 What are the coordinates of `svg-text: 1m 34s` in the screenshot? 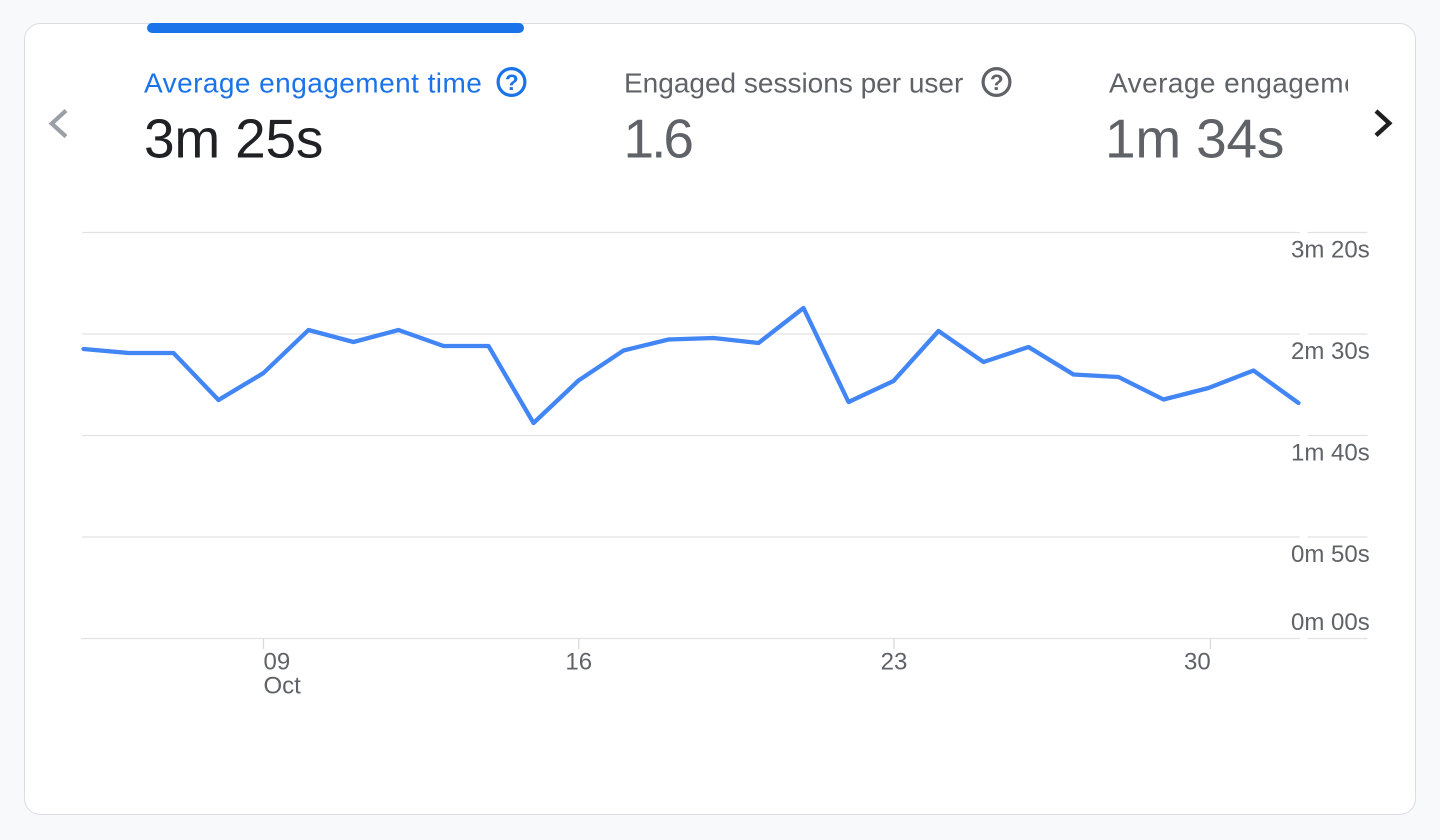 It's located at (1194, 139).